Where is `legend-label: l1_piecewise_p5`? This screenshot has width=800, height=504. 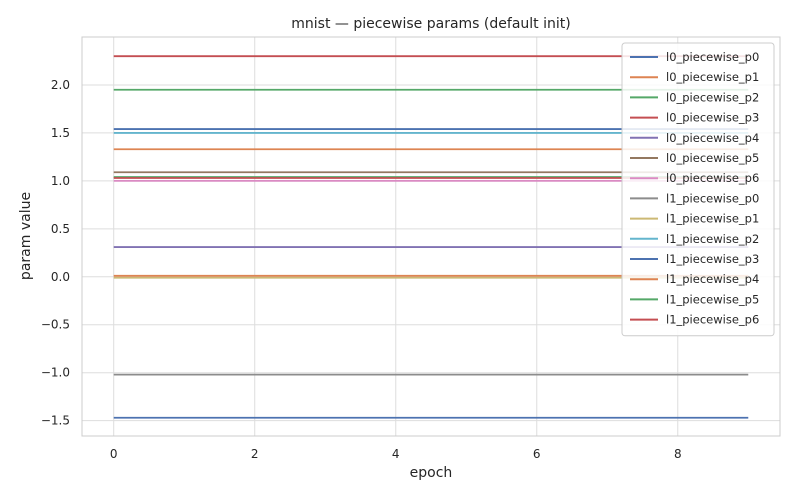 legend-label: l1_piecewise_p5 is located at coordinates (712, 299).